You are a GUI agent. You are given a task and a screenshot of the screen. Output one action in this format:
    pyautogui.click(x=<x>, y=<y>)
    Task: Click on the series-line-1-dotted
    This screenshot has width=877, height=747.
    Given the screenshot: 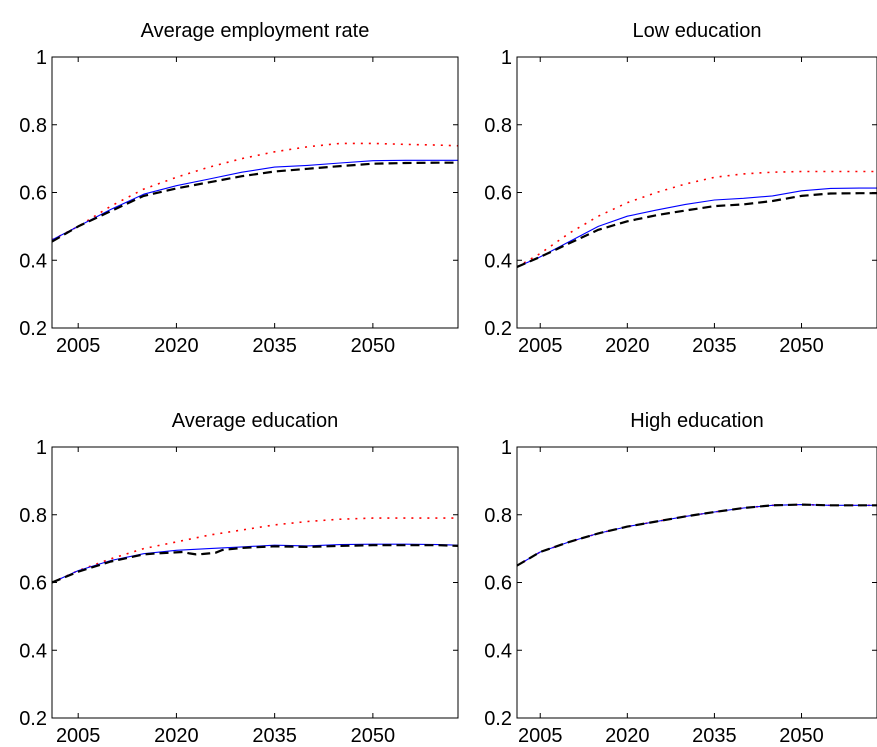 What is the action you would take?
    pyautogui.click(x=255, y=191)
    